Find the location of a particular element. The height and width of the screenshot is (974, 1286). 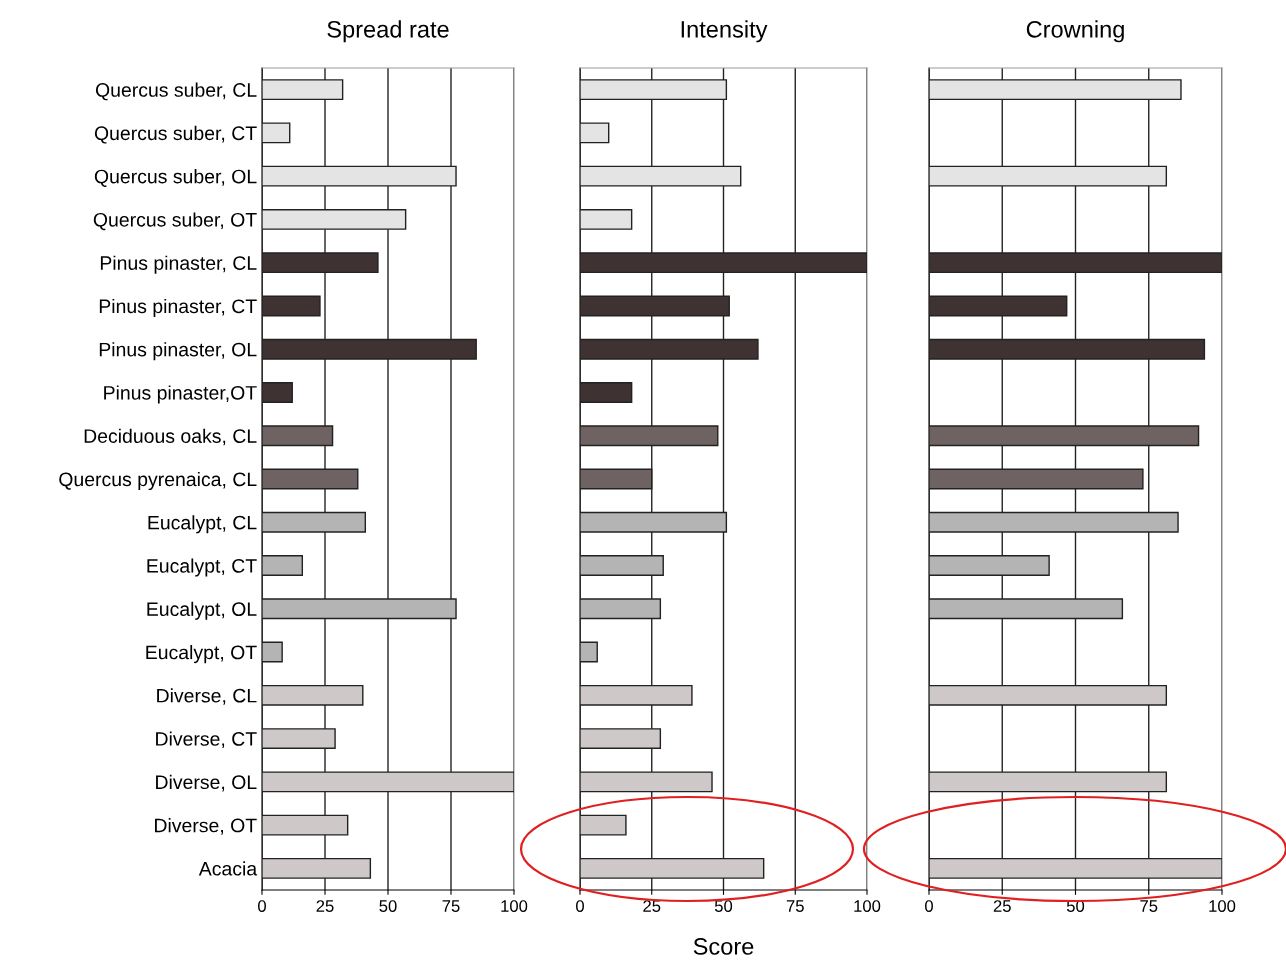

x-axis-title: Score is located at coordinates (723, 946).